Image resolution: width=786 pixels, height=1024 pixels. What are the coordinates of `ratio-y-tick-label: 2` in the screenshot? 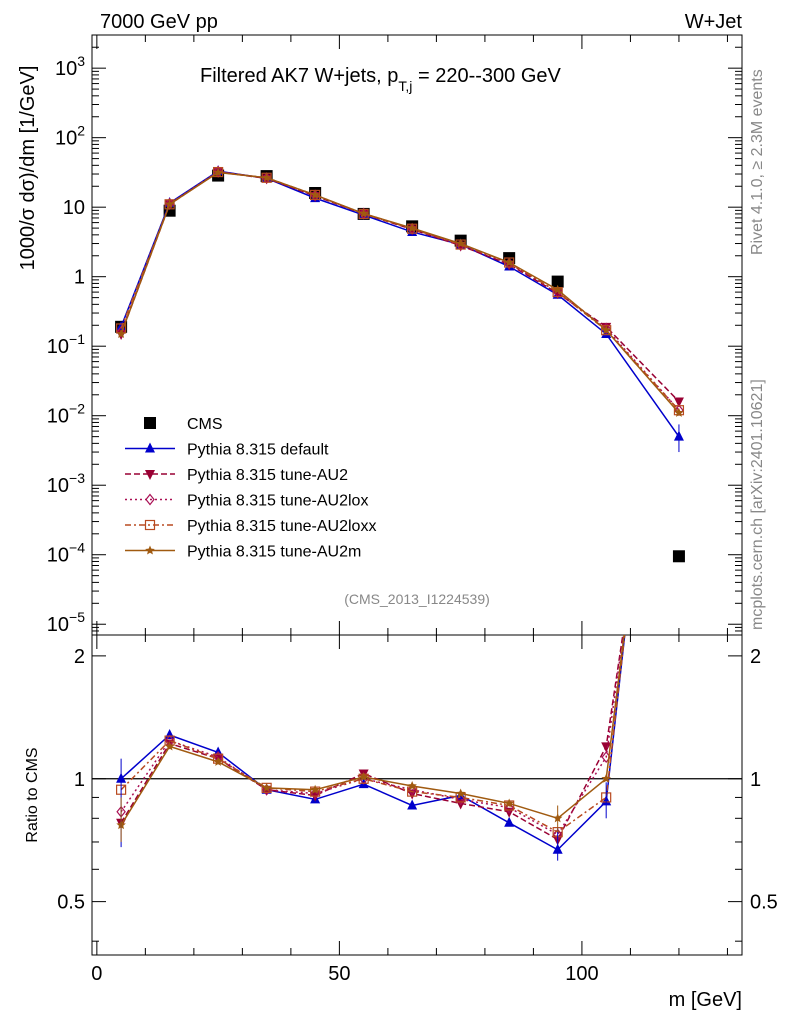 It's located at (79, 657).